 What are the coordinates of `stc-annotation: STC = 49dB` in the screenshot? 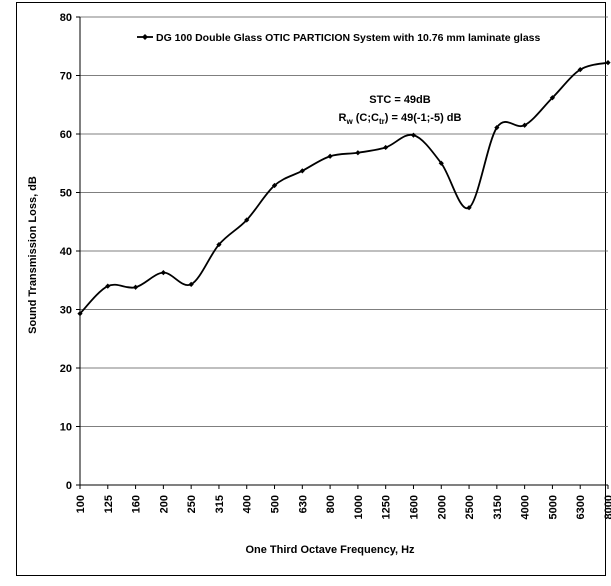 It's located at (399, 100).